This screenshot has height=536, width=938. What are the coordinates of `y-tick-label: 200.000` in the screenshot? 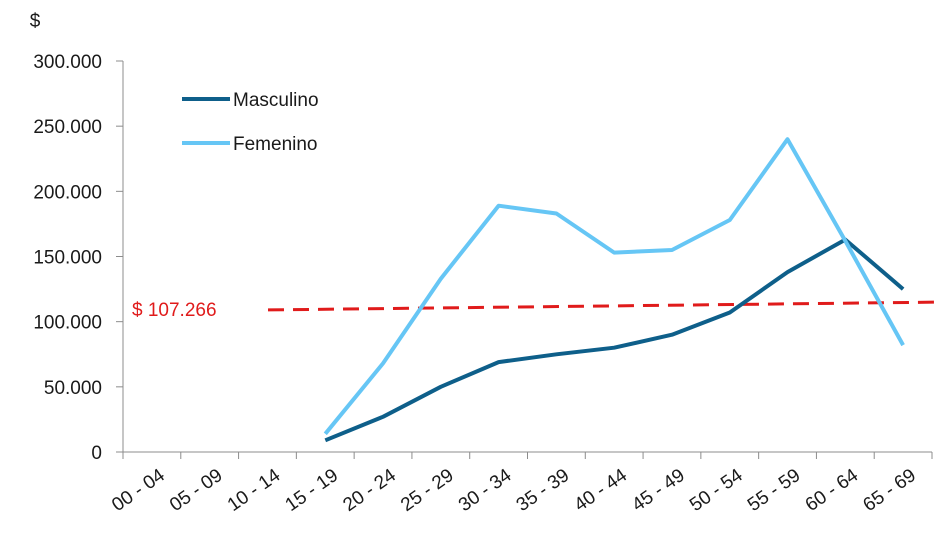 It's located at (67, 192).